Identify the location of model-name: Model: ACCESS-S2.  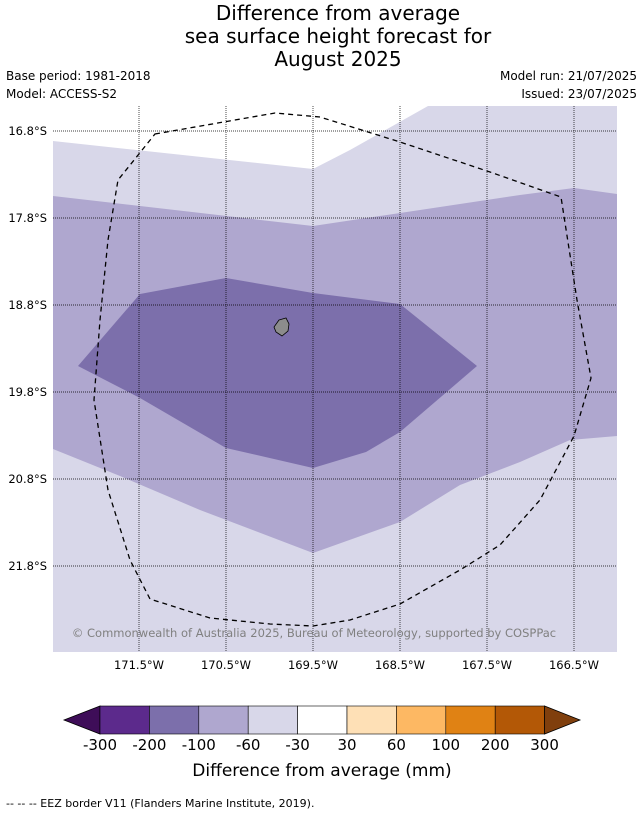
(62, 94).